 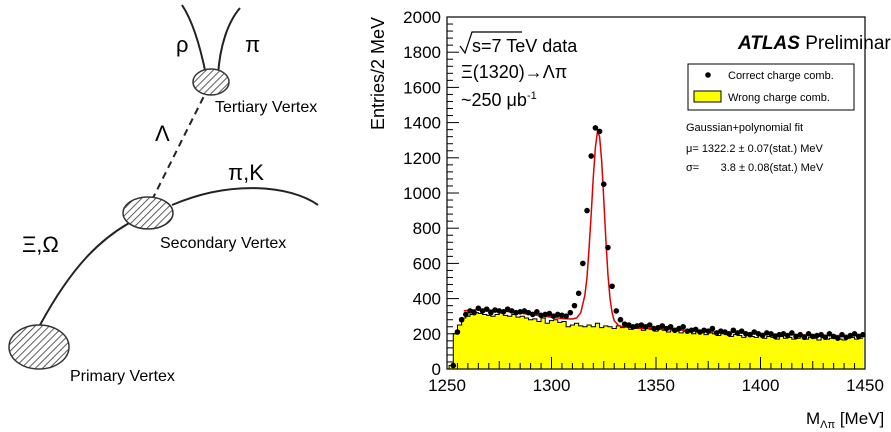 I want to click on x-axis-label-sub: Λπ, so click(x=827, y=425).